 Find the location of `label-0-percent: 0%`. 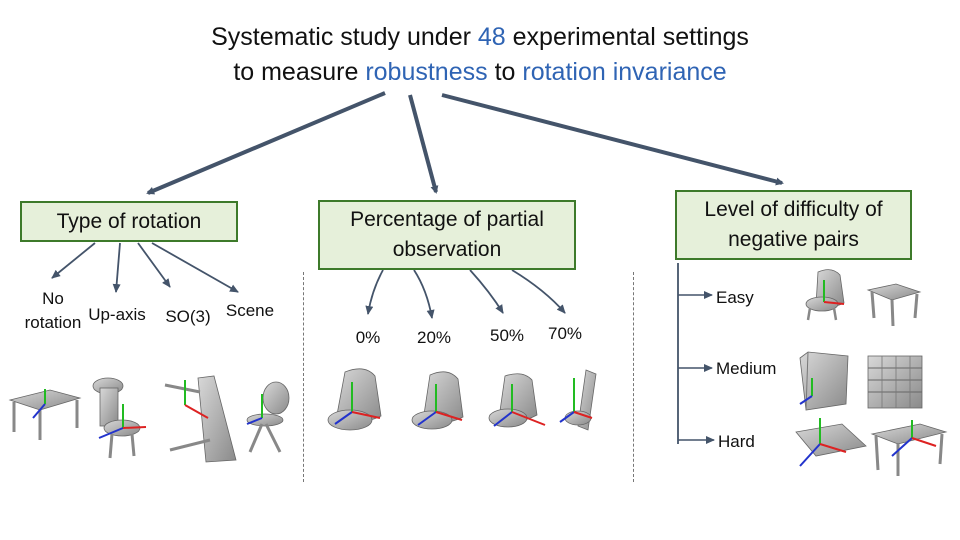

label-0-percent: 0% is located at coordinates (368, 337).